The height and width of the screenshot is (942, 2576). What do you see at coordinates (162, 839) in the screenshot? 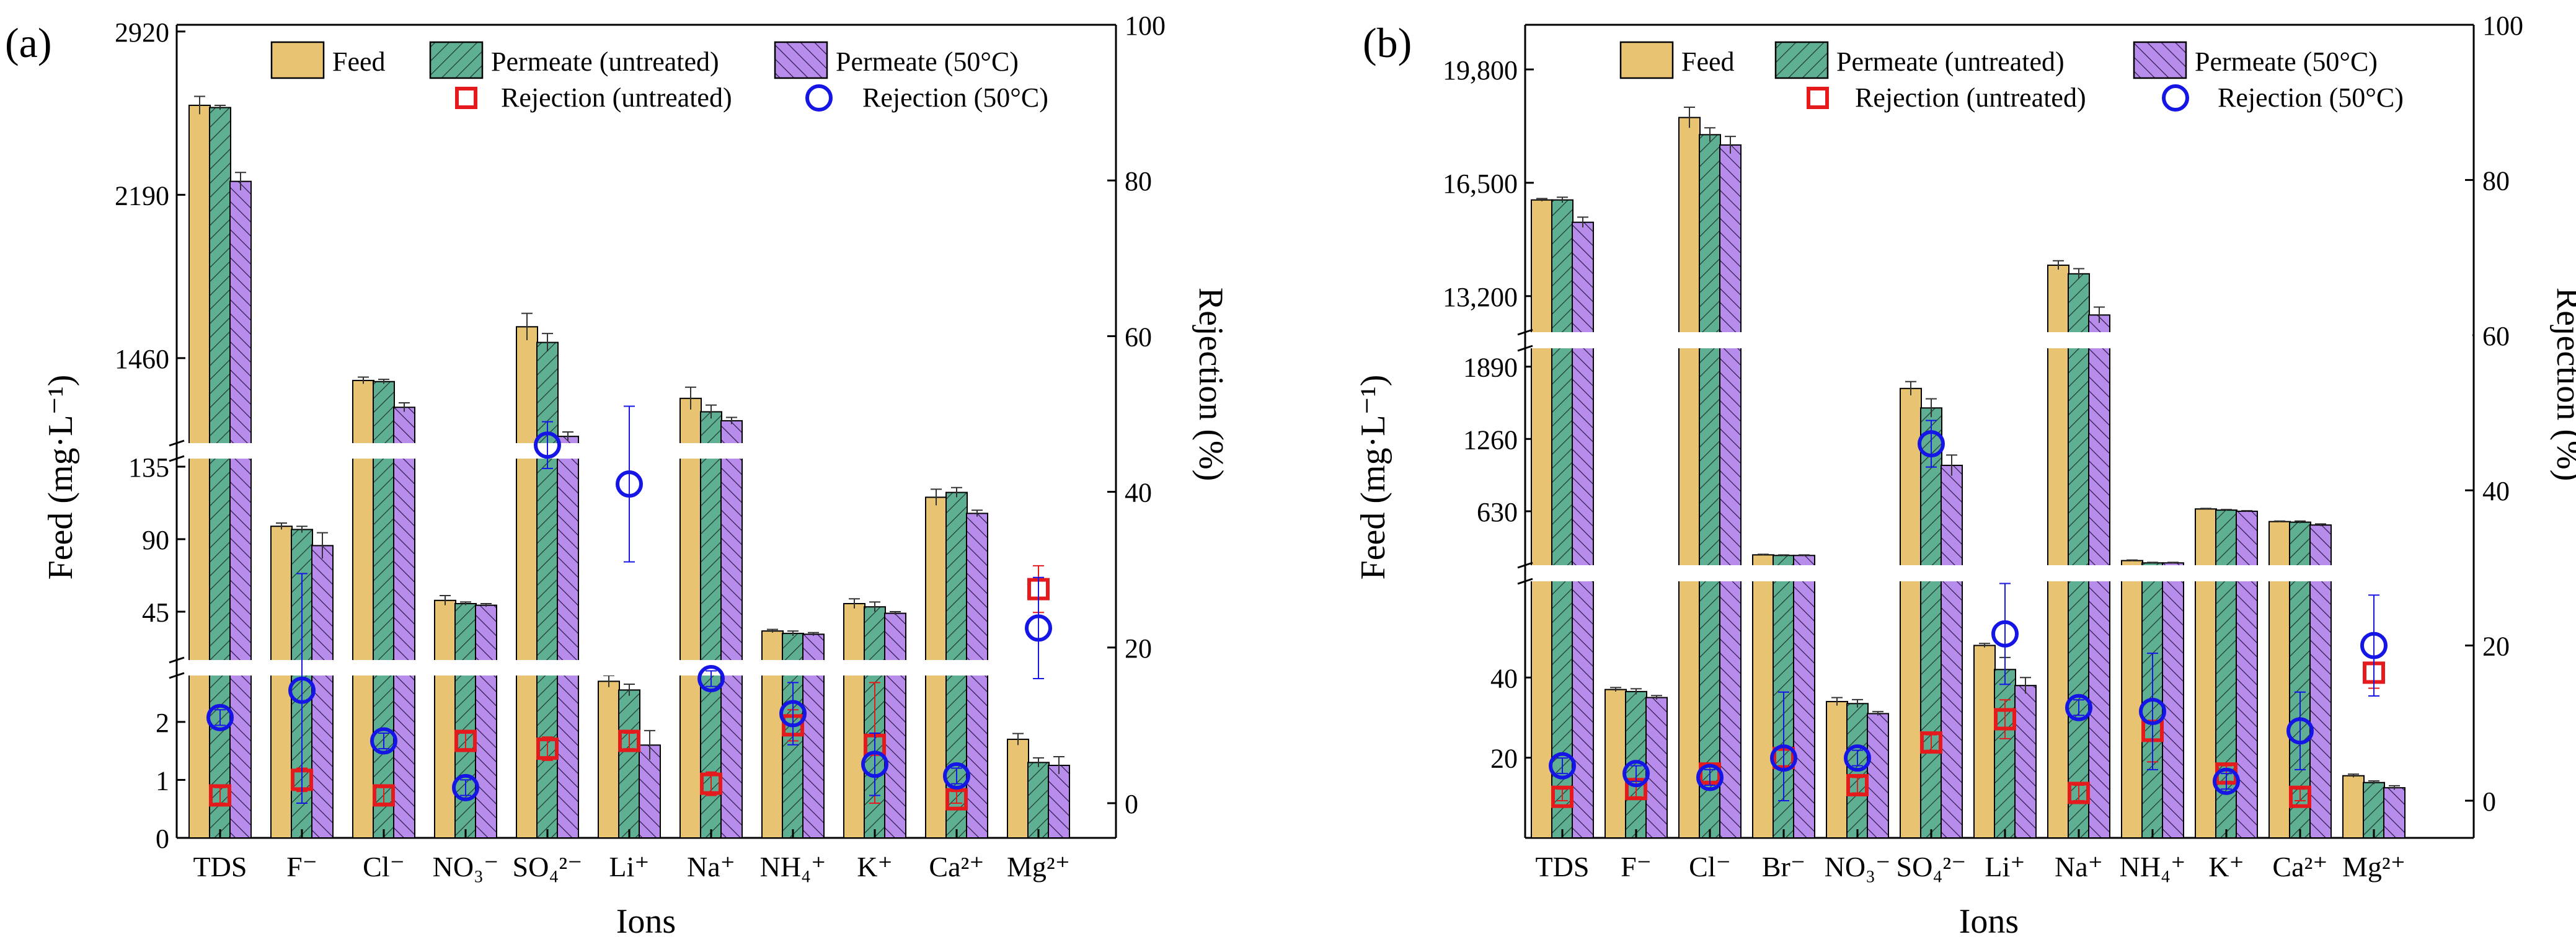
I see `y-tick-label: 0` at bounding box center [162, 839].